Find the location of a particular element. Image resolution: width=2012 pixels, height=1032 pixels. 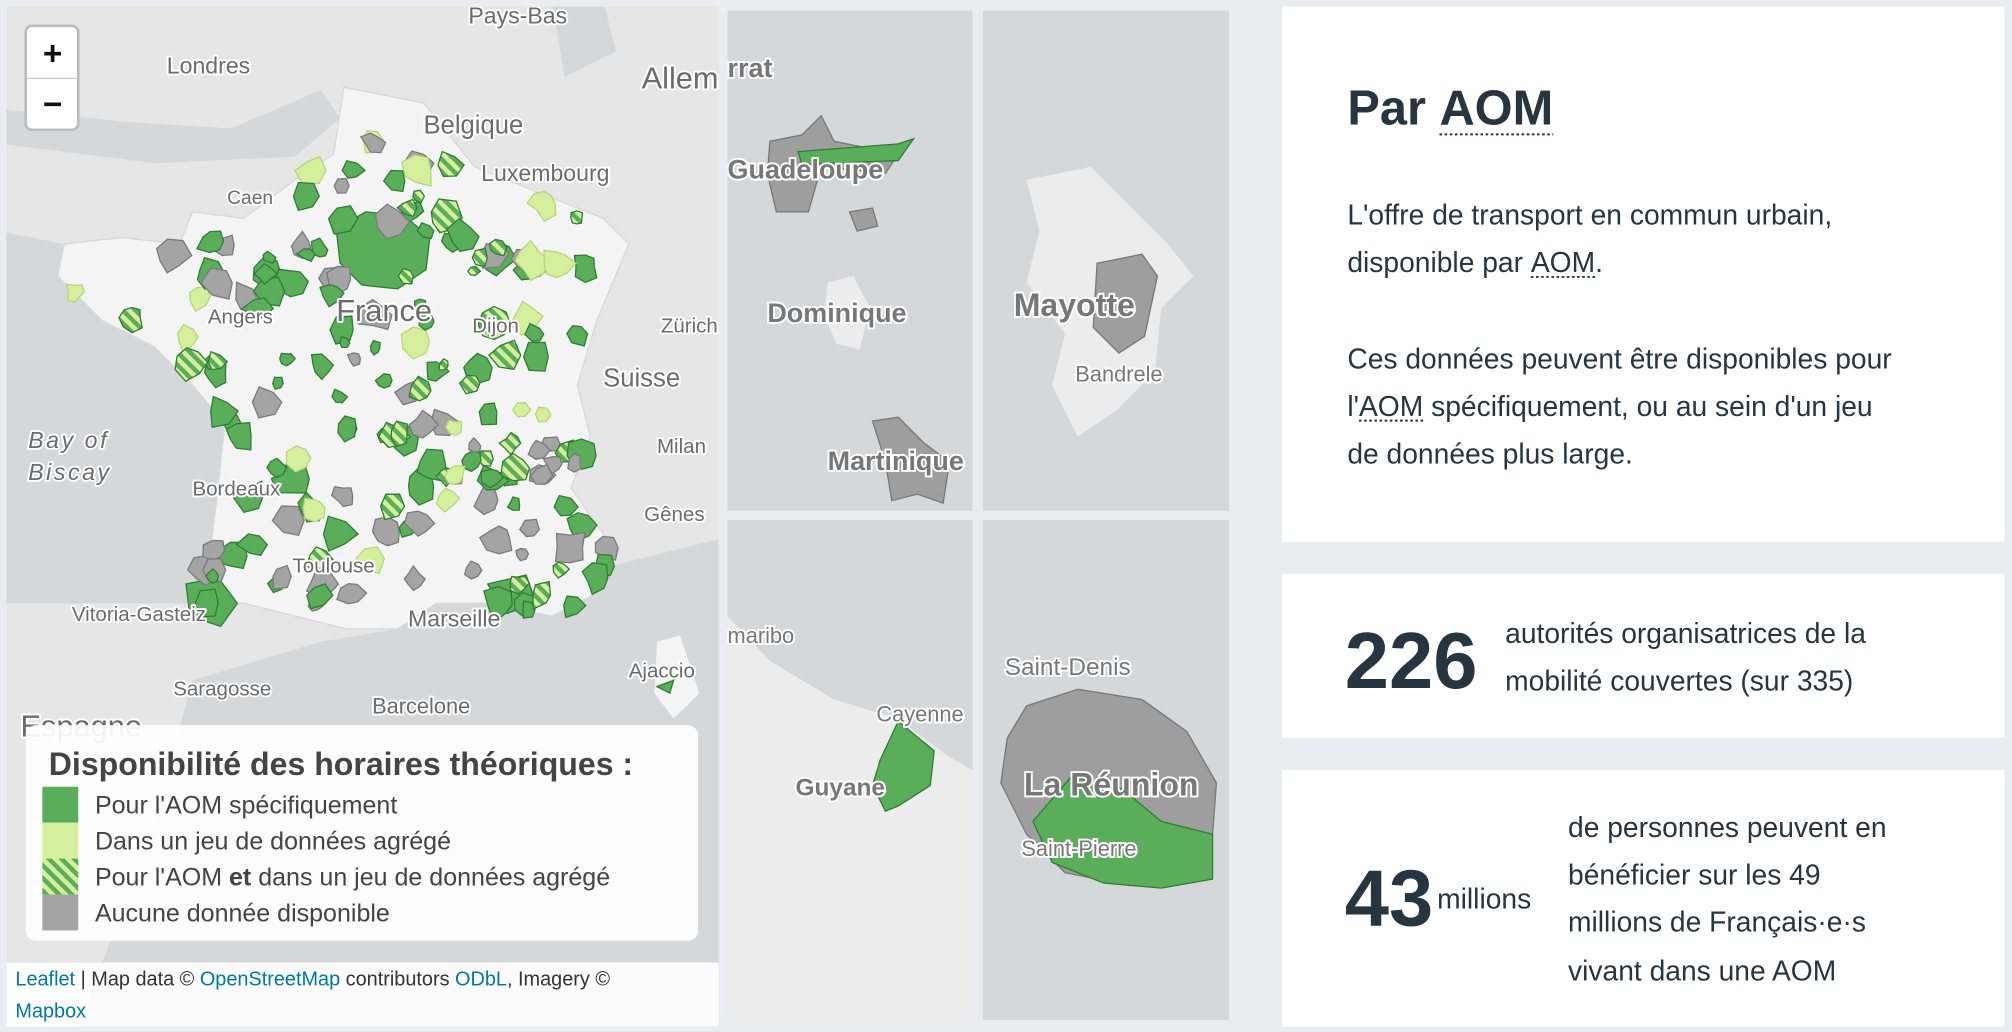

zoom-out-button: − is located at coordinates (52, 105).